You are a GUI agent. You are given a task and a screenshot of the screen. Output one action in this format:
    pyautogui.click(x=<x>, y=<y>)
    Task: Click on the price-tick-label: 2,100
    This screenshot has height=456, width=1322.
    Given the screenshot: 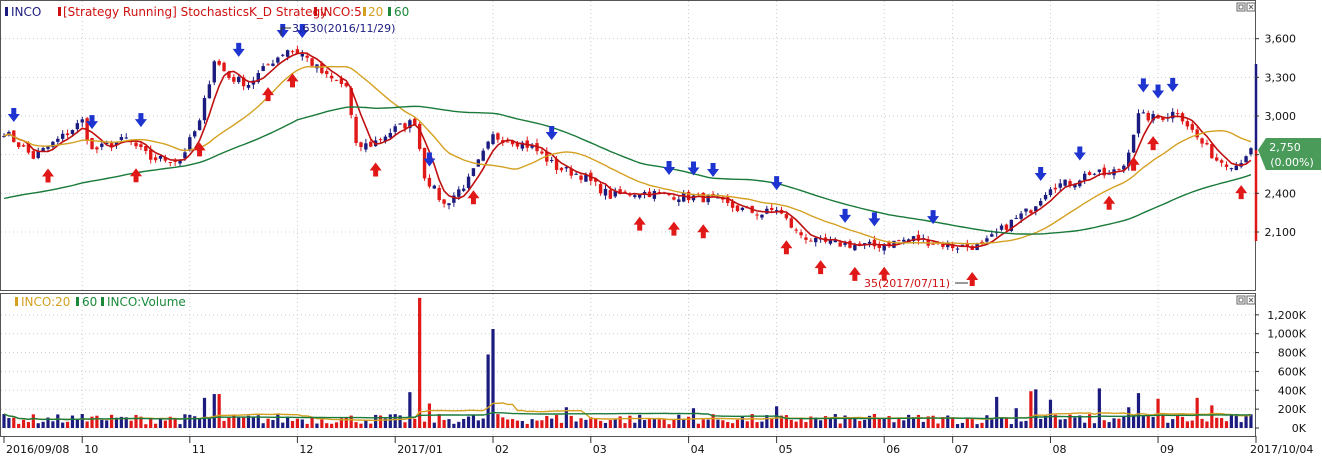 What is the action you would take?
    pyautogui.click(x=1281, y=232)
    